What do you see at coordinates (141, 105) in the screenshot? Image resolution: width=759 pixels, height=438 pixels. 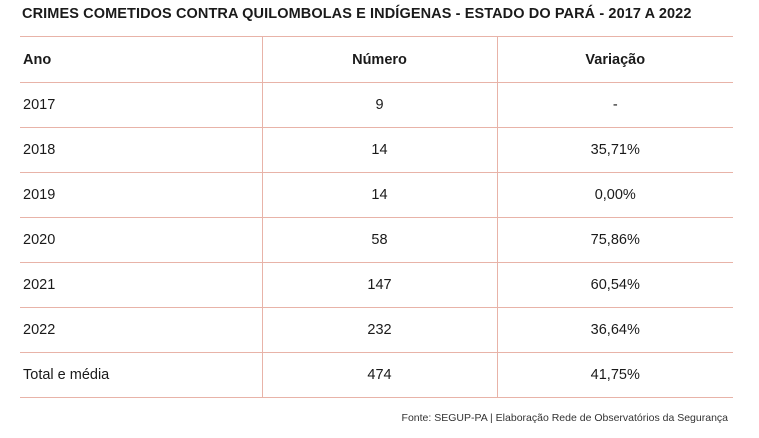 I see `cell-ano: 2017` at bounding box center [141, 105].